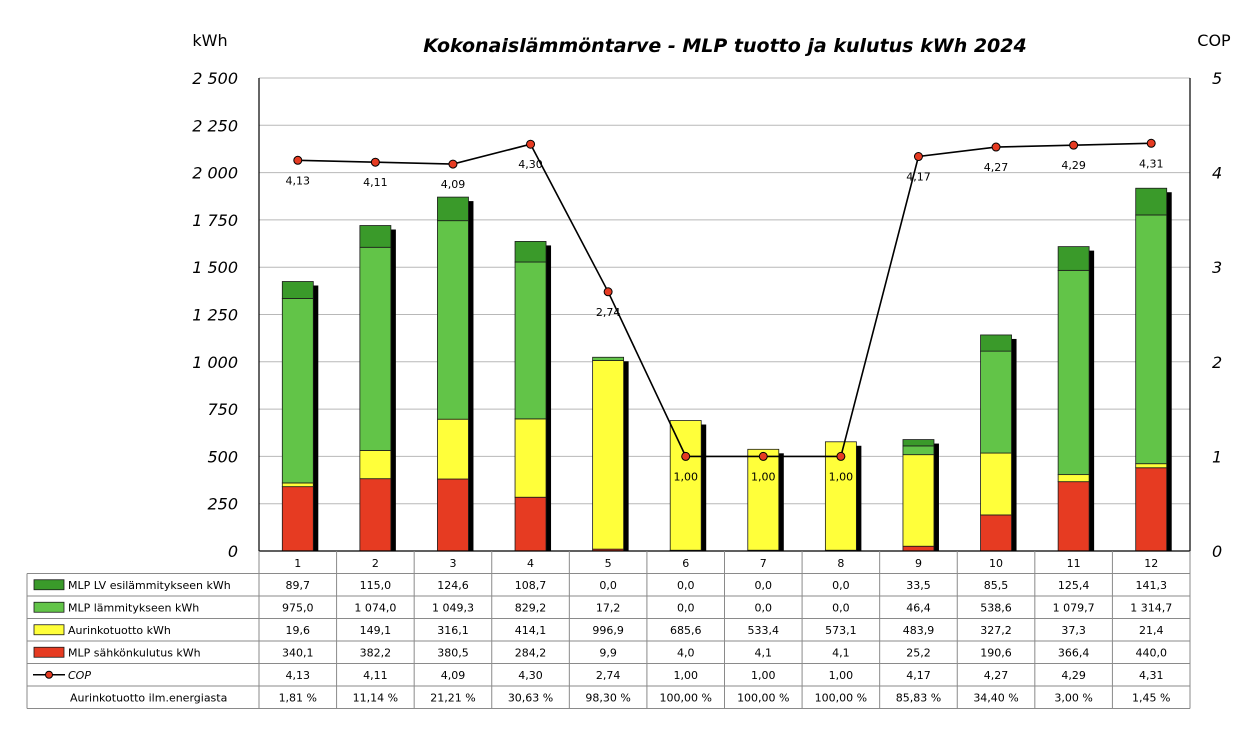 The width and height of the screenshot is (1250, 750). I want to click on y-tick-left: 500, so click(222, 456).